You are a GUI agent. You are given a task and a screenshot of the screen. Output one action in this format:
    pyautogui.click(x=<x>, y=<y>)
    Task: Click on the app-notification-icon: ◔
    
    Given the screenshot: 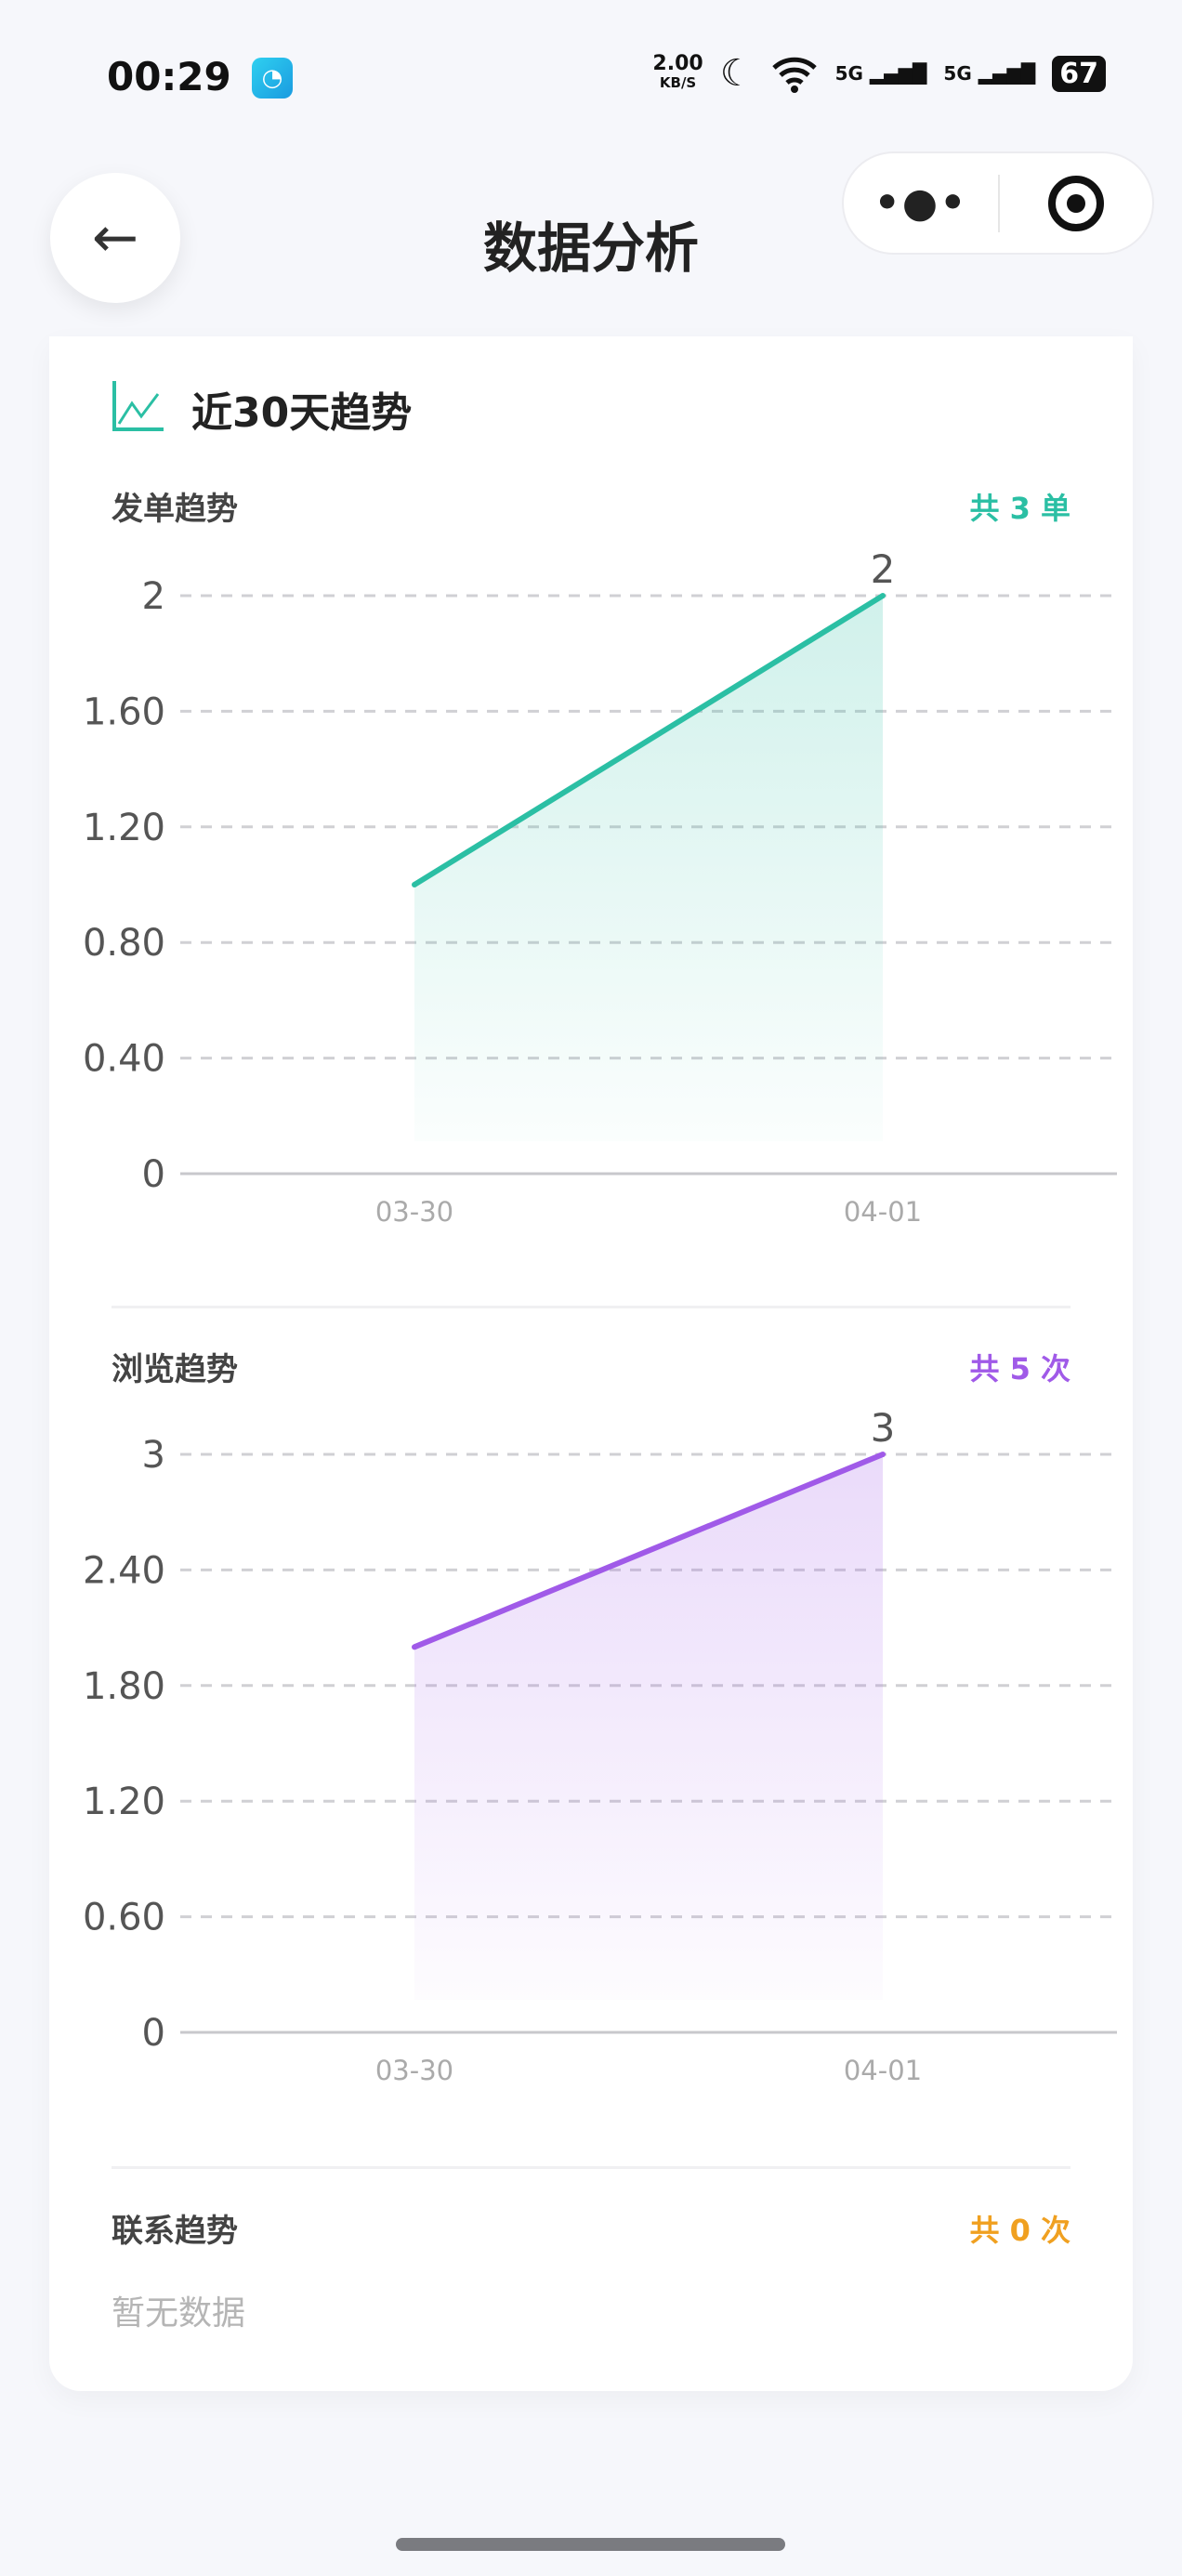 What is the action you would take?
    pyautogui.click(x=272, y=78)
    